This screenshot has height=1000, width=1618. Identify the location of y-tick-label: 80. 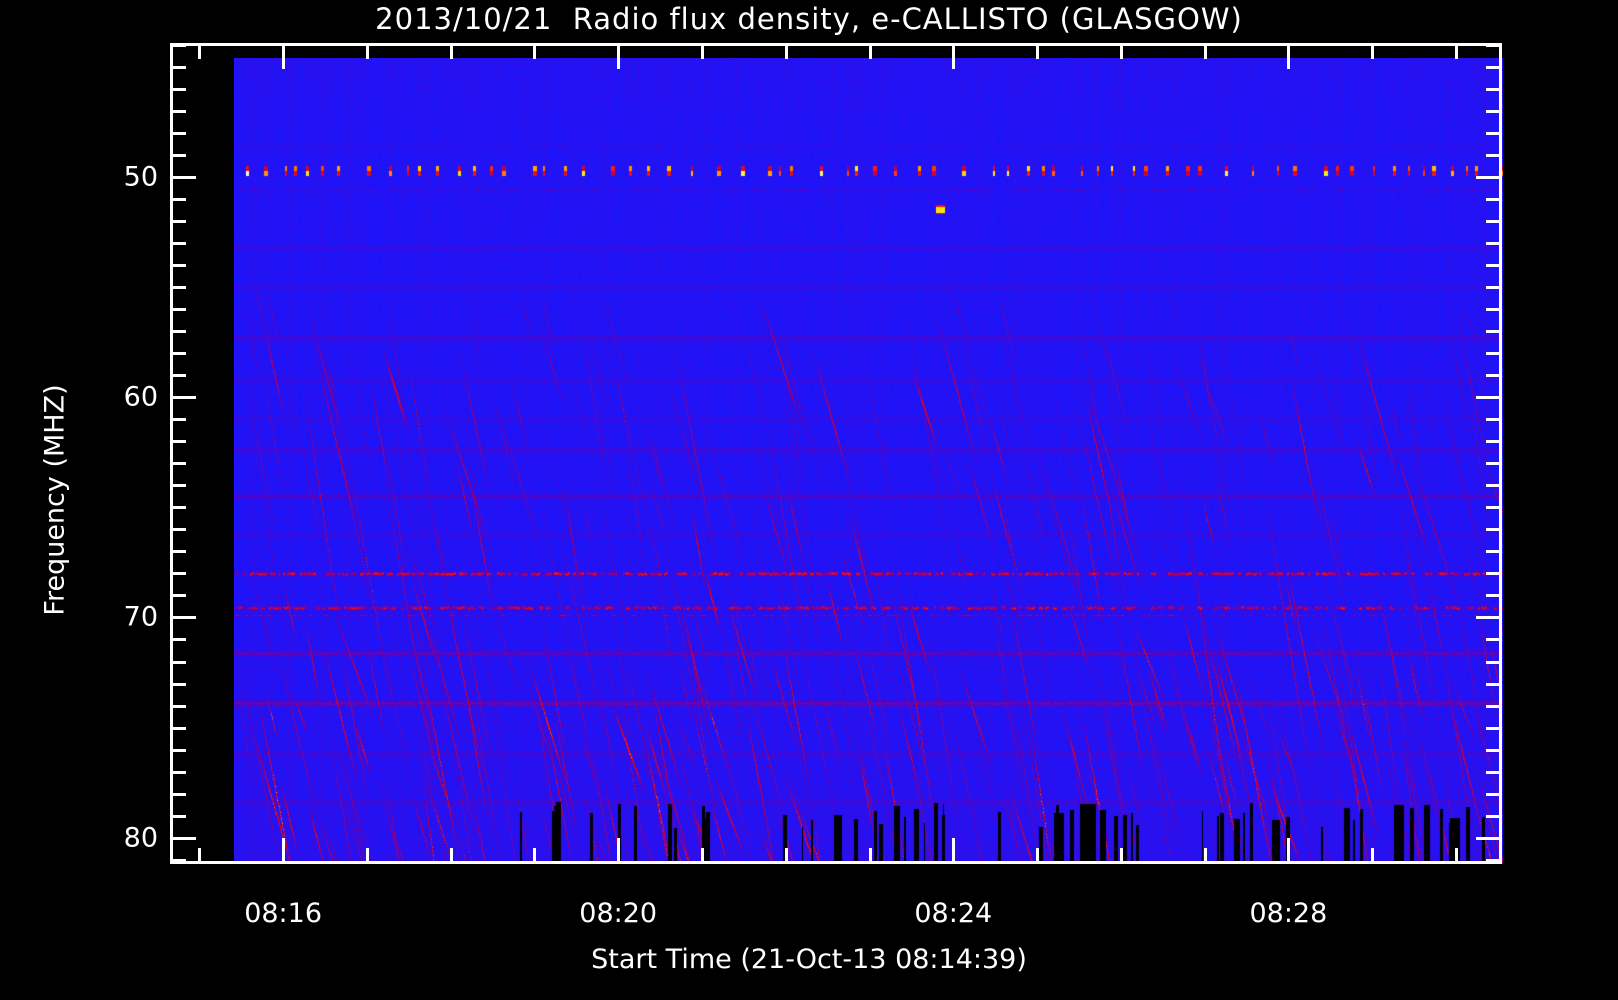
(140, 838).